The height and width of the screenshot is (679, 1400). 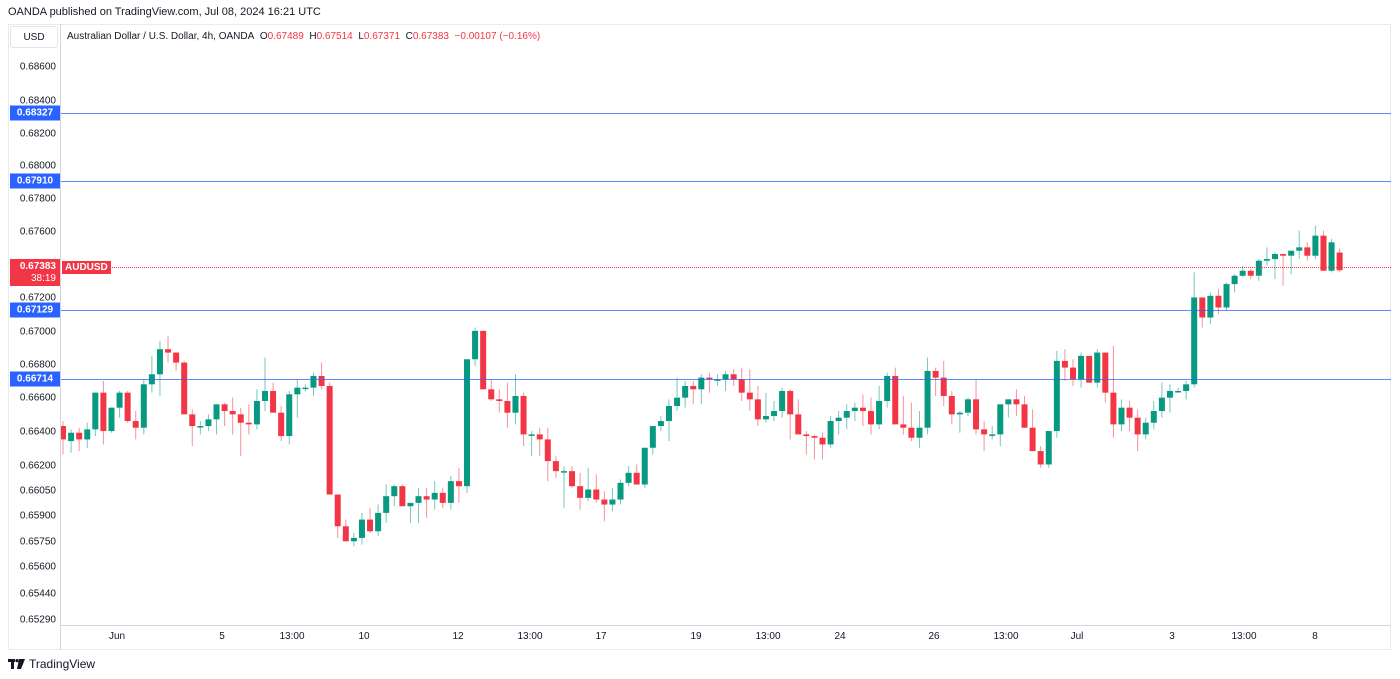 What do you see at coordinates (37, 134) in the screenshot?
I see `price-tick: 0.68200` at bounding box center [37, 134].